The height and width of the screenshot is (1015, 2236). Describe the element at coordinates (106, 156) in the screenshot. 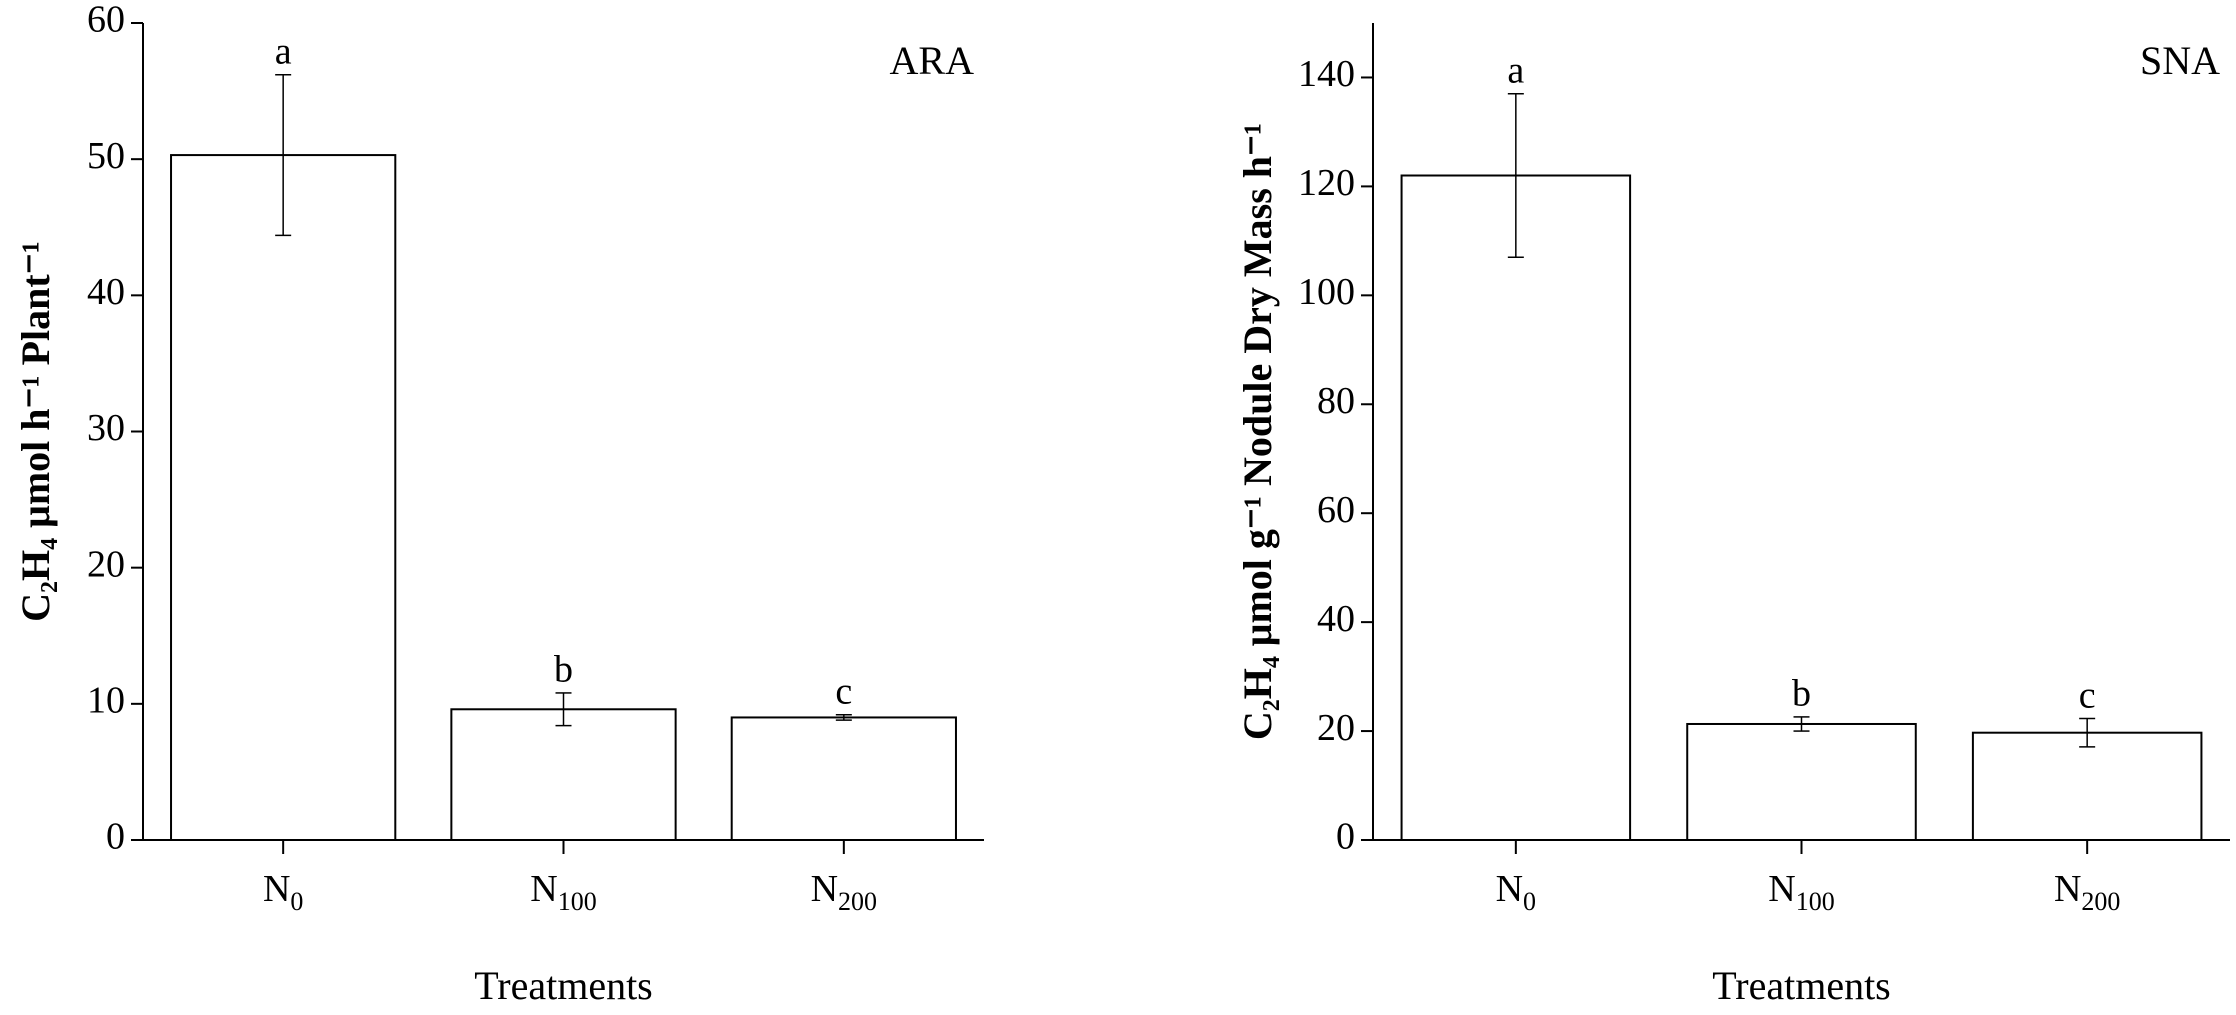

I see `y-tick-label: 50` at that location.